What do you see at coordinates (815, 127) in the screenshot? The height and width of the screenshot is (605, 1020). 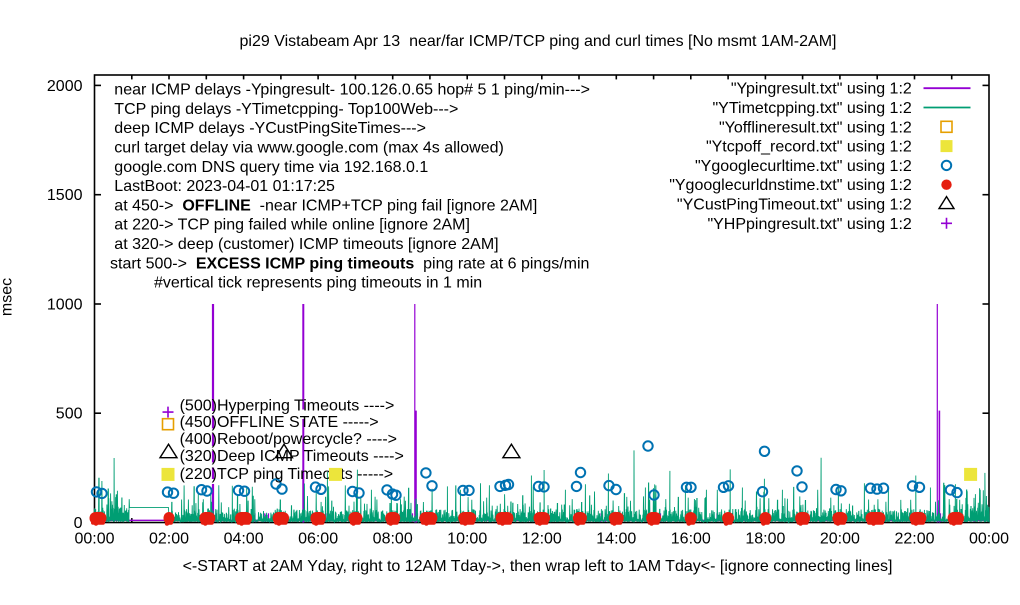 I see `svg-text: "Yofflineresult.txt" using 1:2` at bounding box center [815, 127].